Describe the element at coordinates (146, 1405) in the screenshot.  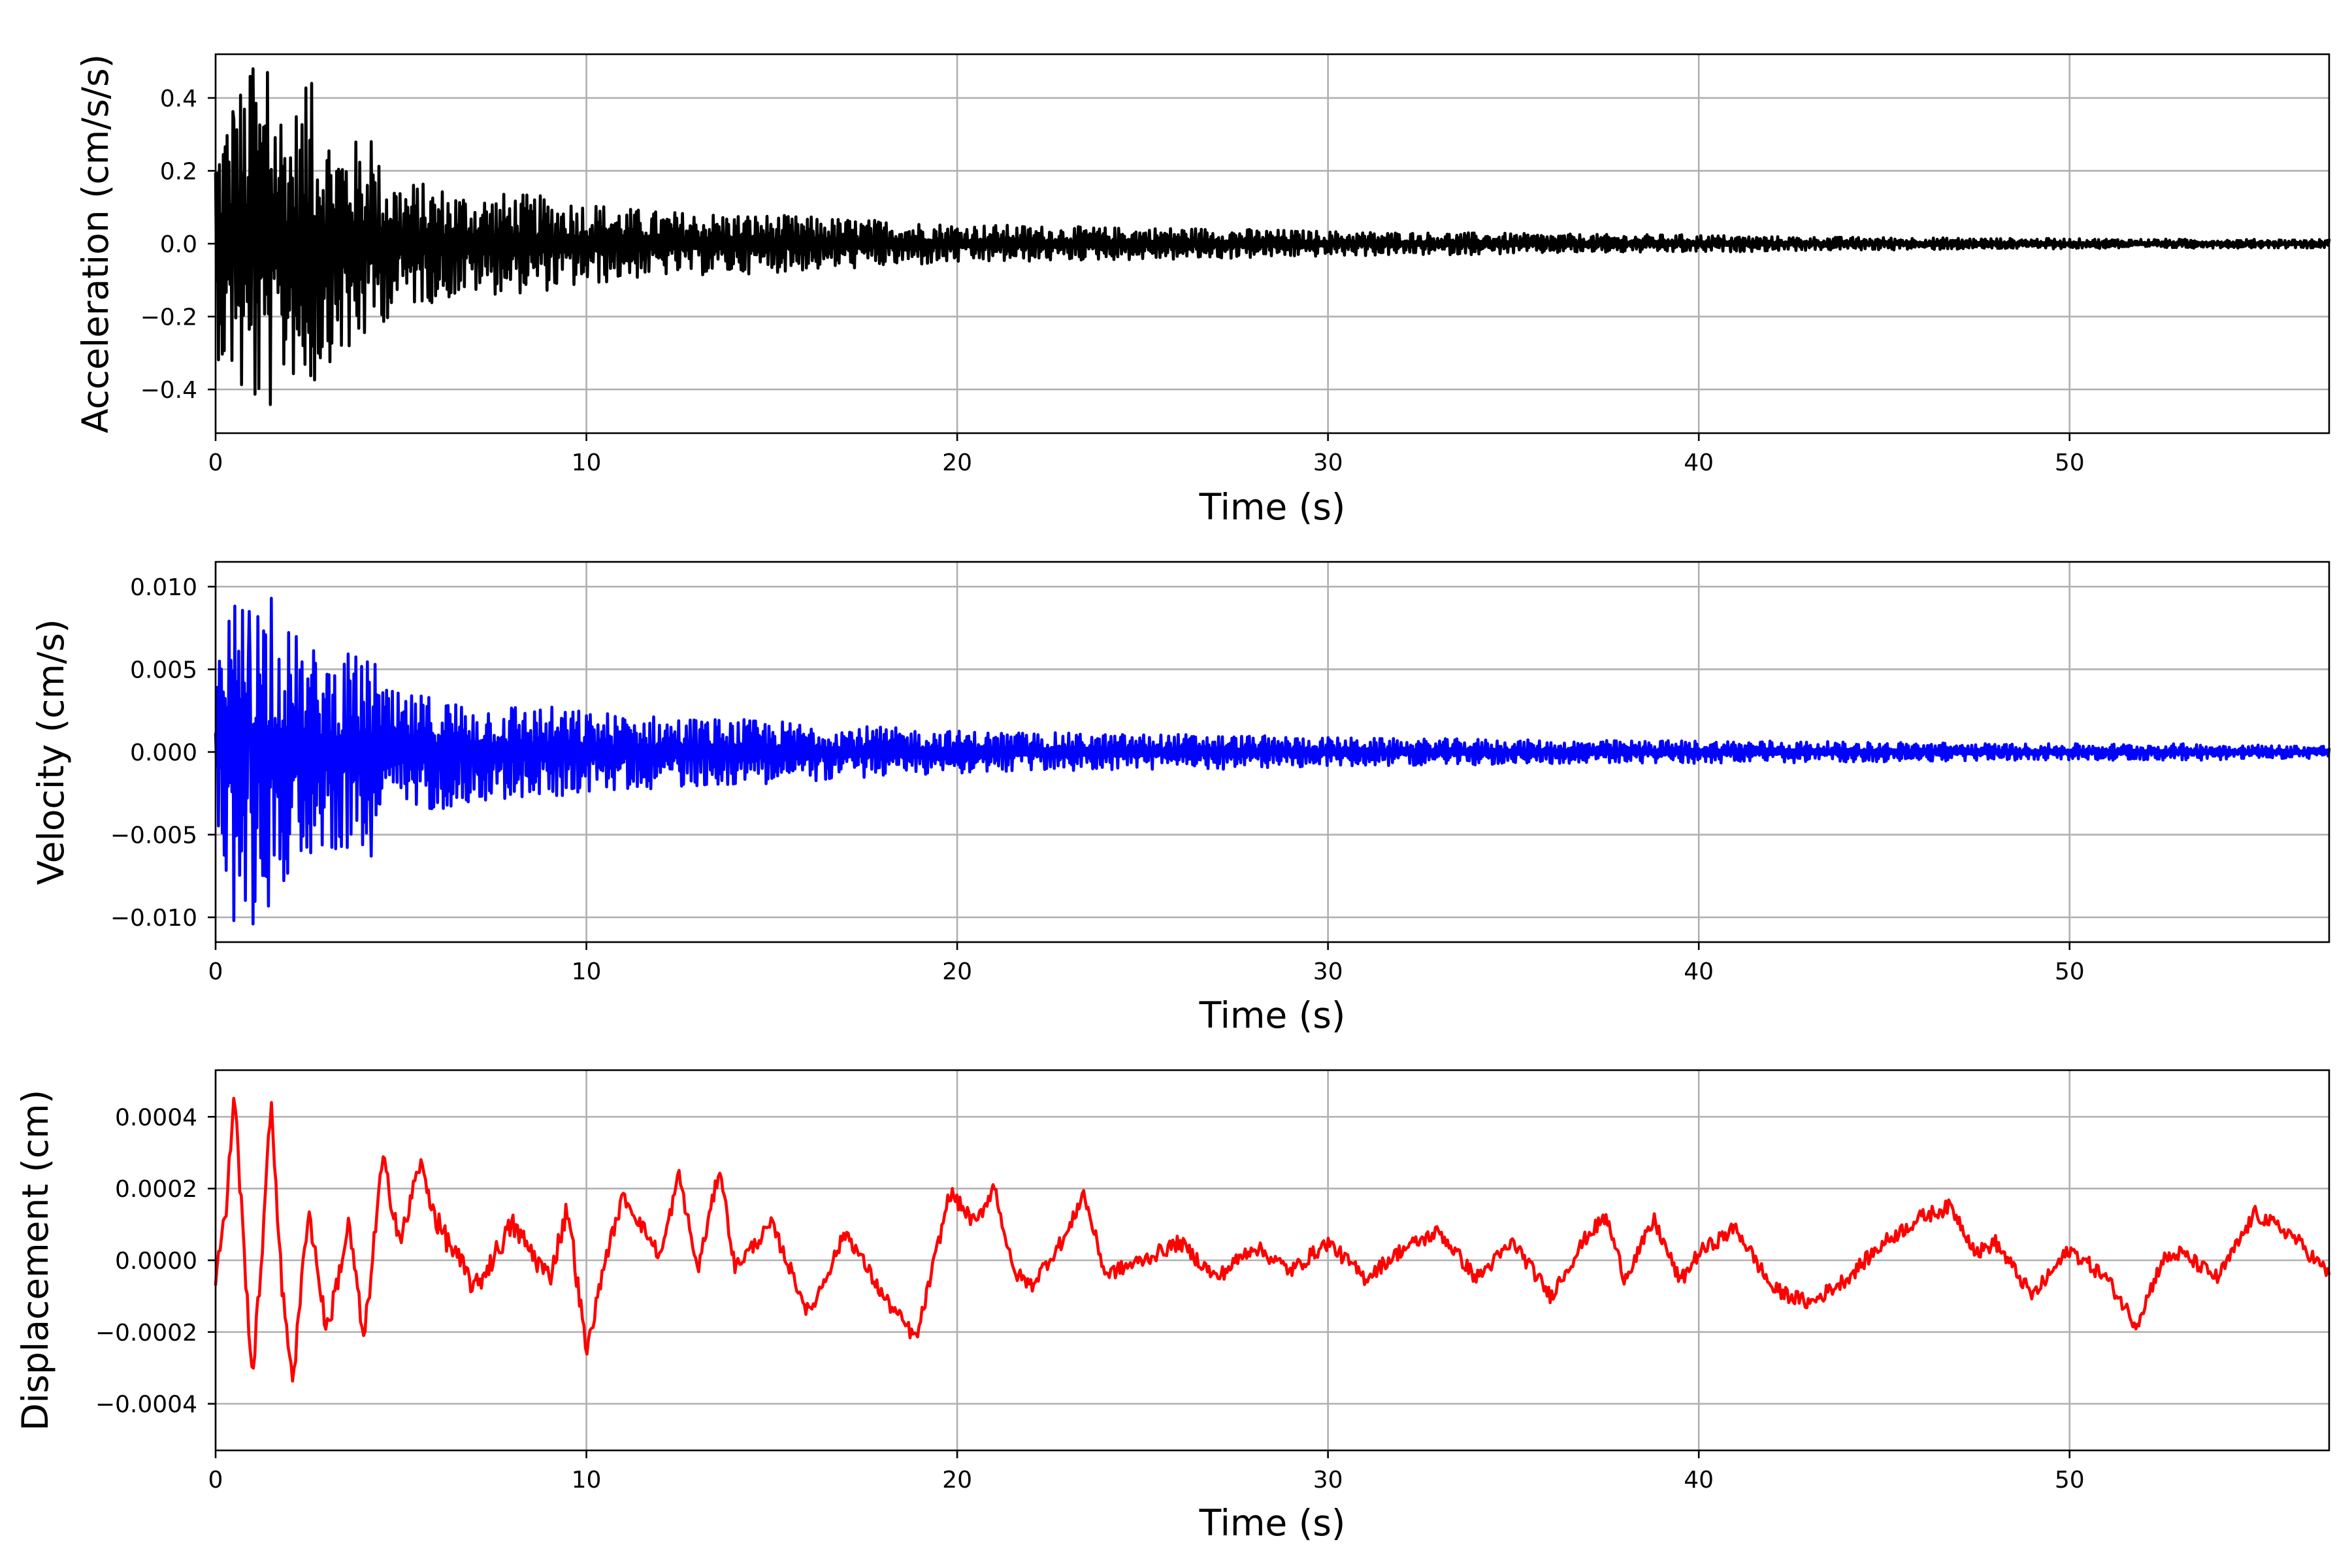
I see `y-tick-label: −0.0004` at that location.